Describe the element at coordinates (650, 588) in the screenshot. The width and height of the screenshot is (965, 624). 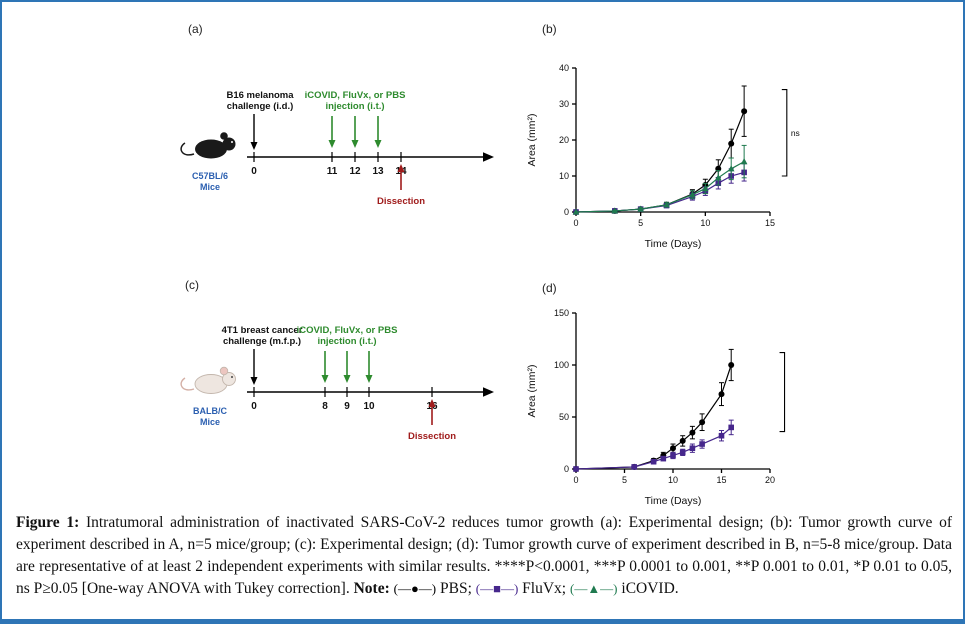
I see `icovid-legend-label: iCOVID.` at that location.